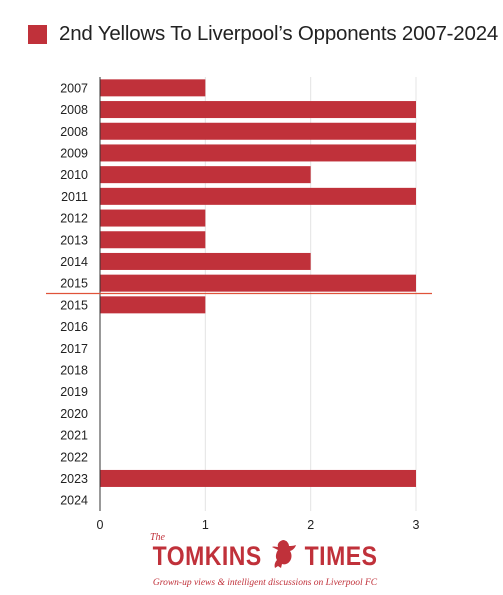 This screenshot has height=595, width=503. Describe the element at coordinates (205, 525) in the screenshot. I see `x-tick-label: 1` at that location.